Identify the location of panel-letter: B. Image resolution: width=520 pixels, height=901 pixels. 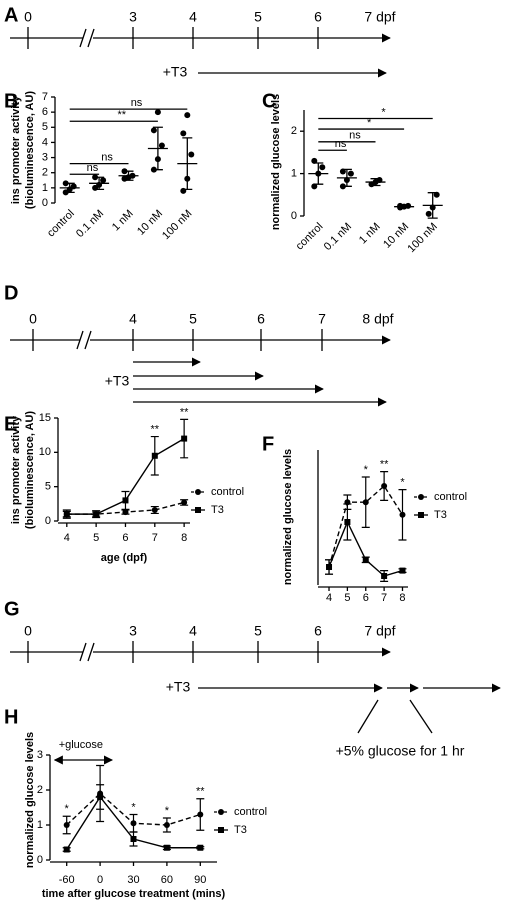
(11, 101).